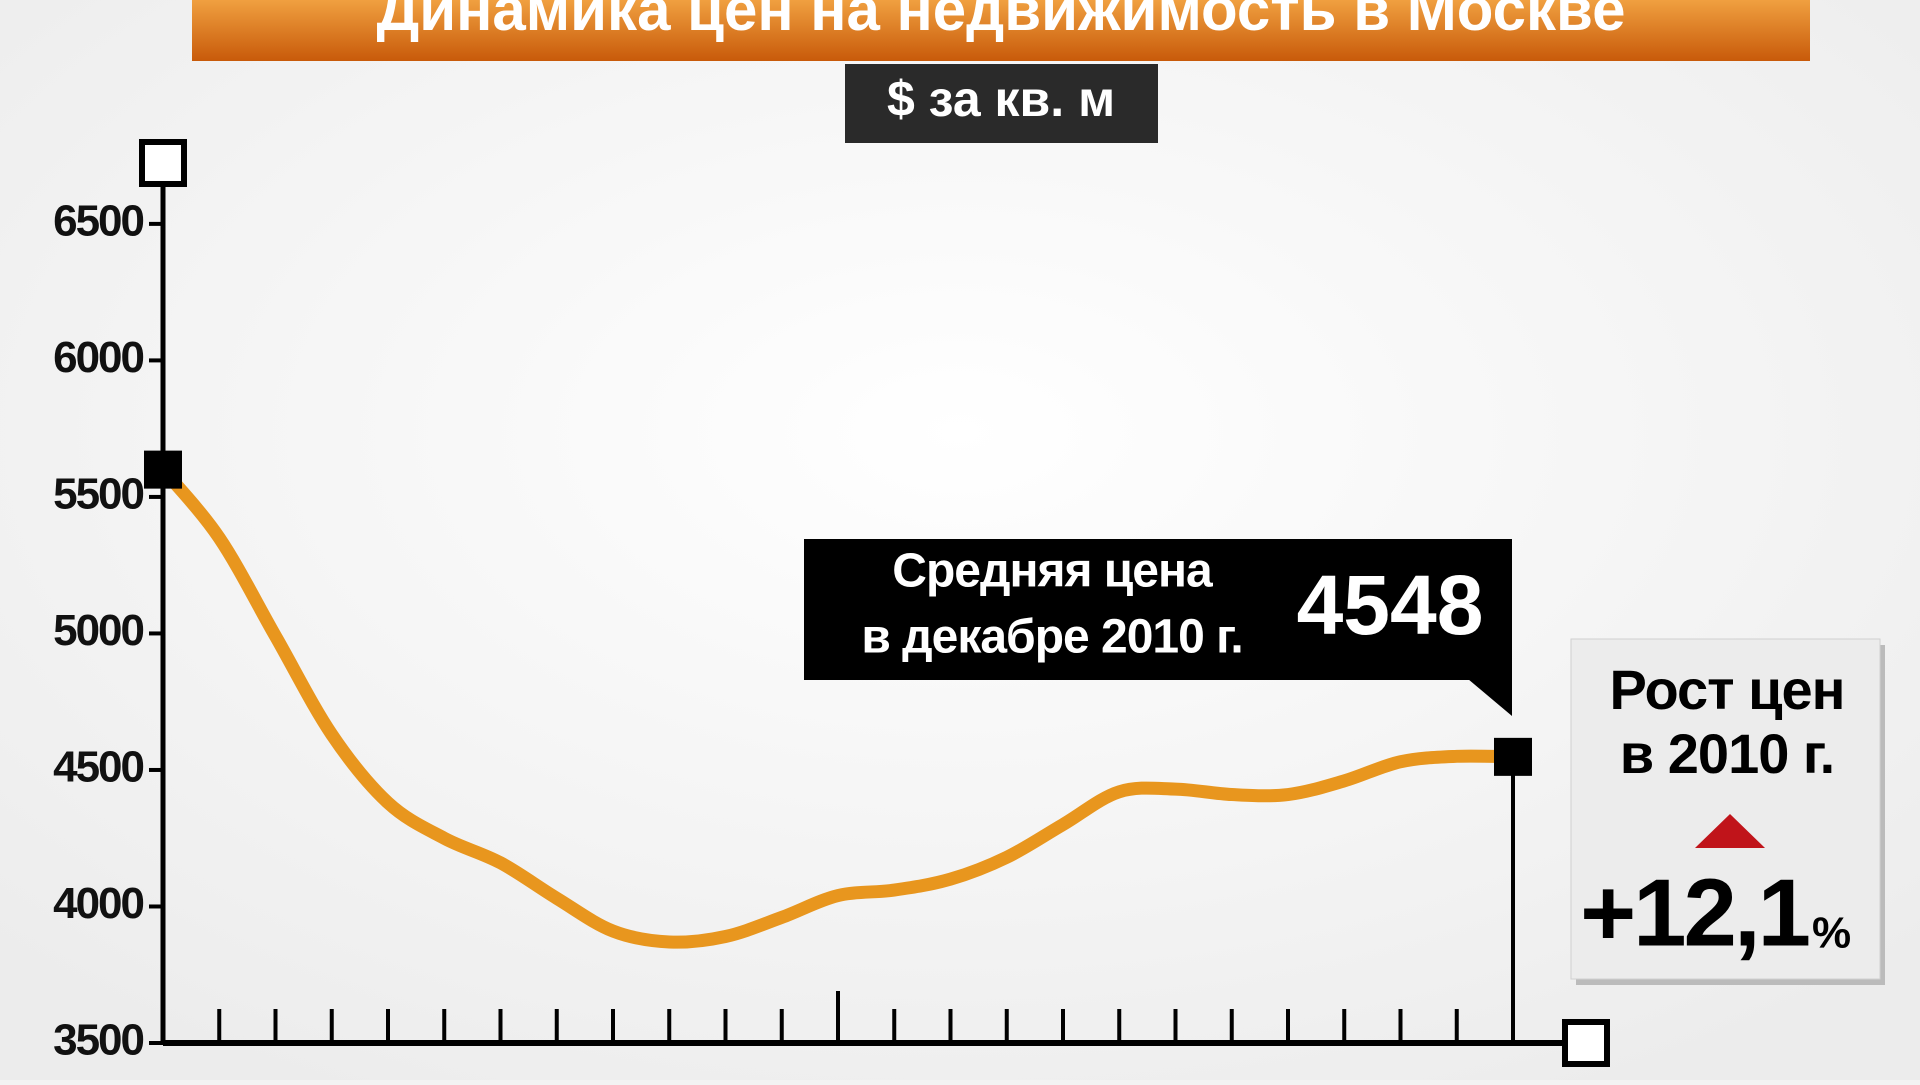 The height and width of the screenshot is (1085, 1920). Describe the element at coordinates (1831, 933) in the screenshot. I see `growth-unit: %` at that location.